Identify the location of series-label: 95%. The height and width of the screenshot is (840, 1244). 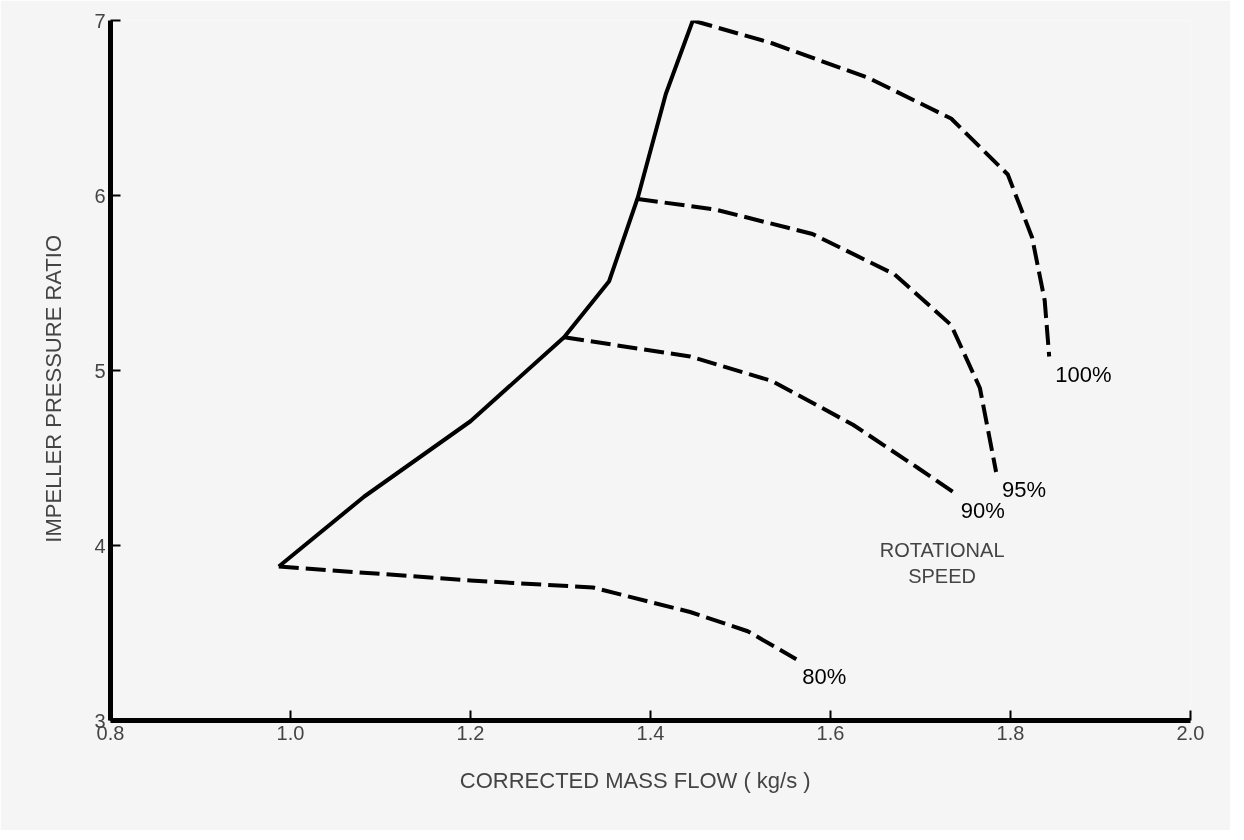
(1024, 489).